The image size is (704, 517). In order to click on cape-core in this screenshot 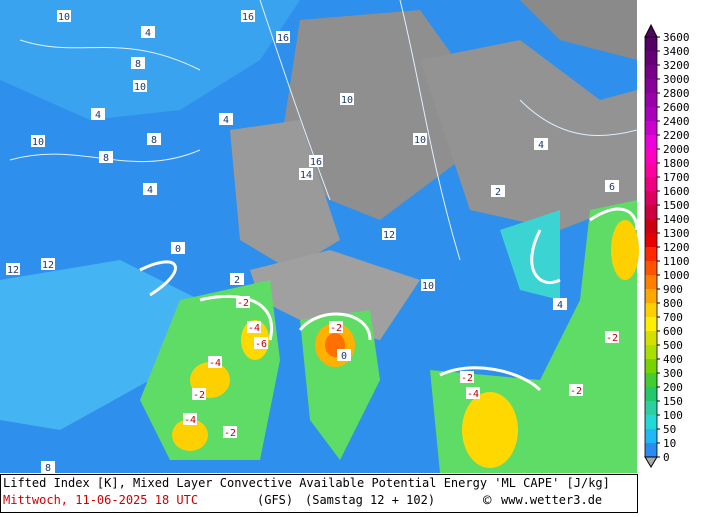, I will do `click(190, 435)`.